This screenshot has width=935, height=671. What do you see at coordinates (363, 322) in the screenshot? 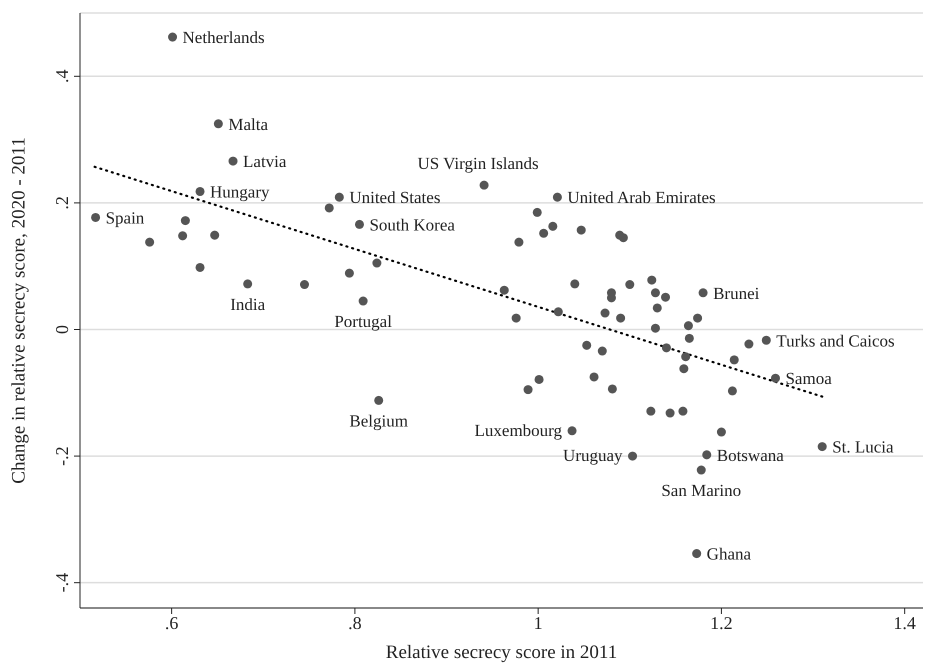
I see `annotation: Portugal` at bounding box center [363, 322].